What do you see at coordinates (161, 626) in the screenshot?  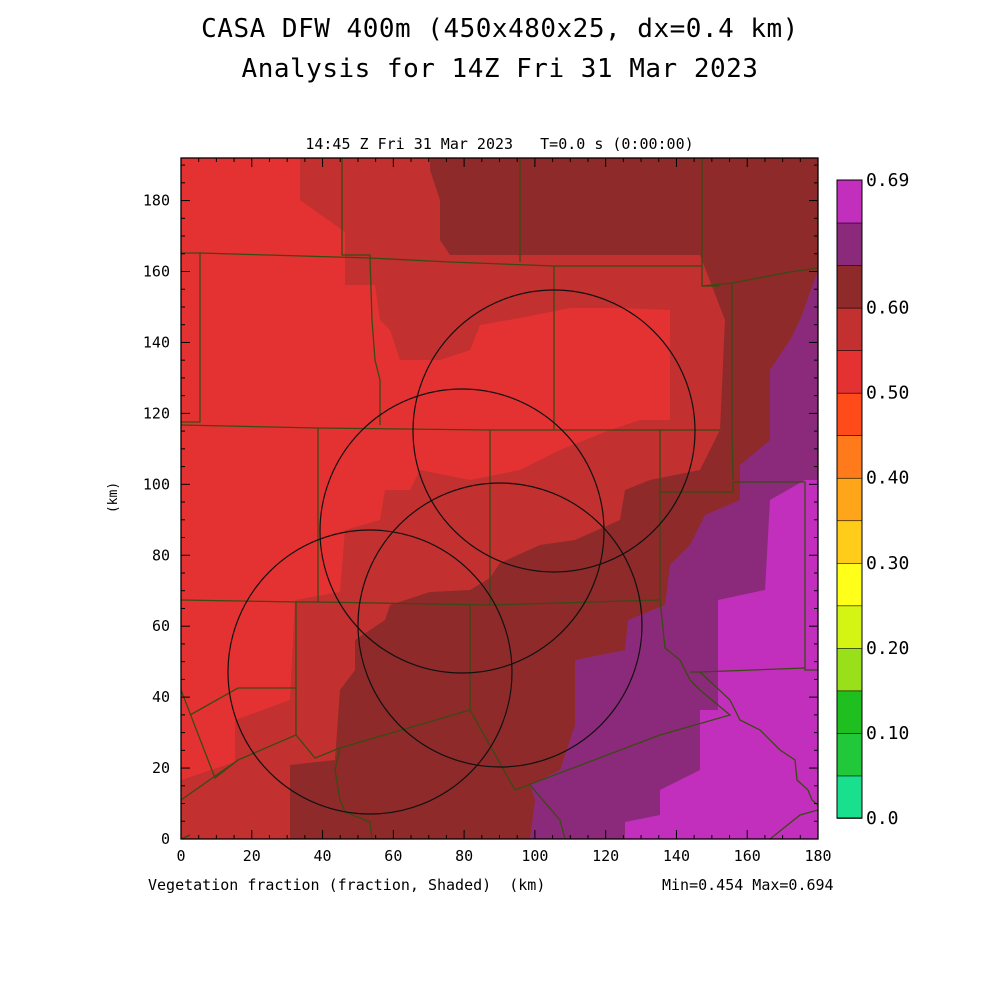 I see `y-tick-label: 60` at bounding box center [161, 626].